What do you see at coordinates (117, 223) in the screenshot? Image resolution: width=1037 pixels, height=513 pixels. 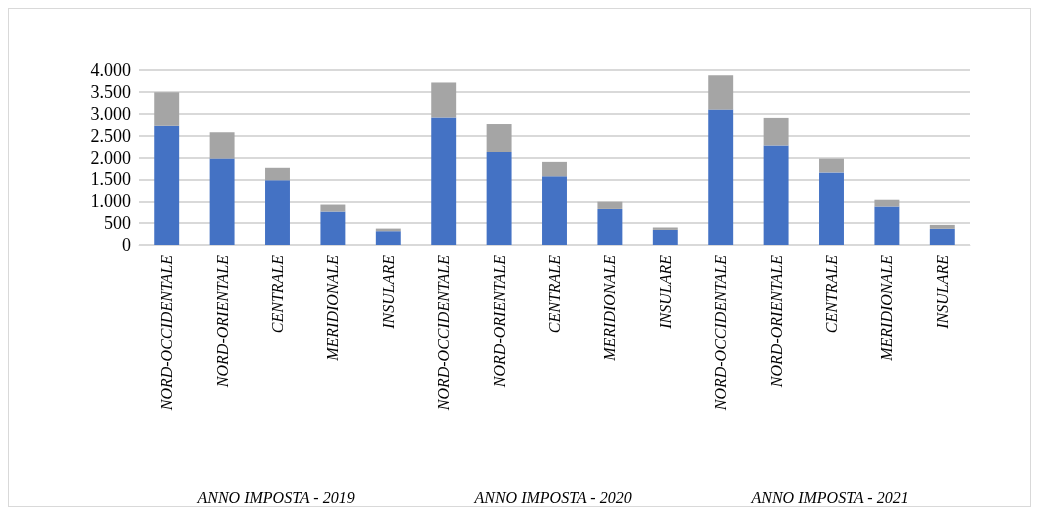 I see `y-tick-label: 500` at bounding box center [117, 223].